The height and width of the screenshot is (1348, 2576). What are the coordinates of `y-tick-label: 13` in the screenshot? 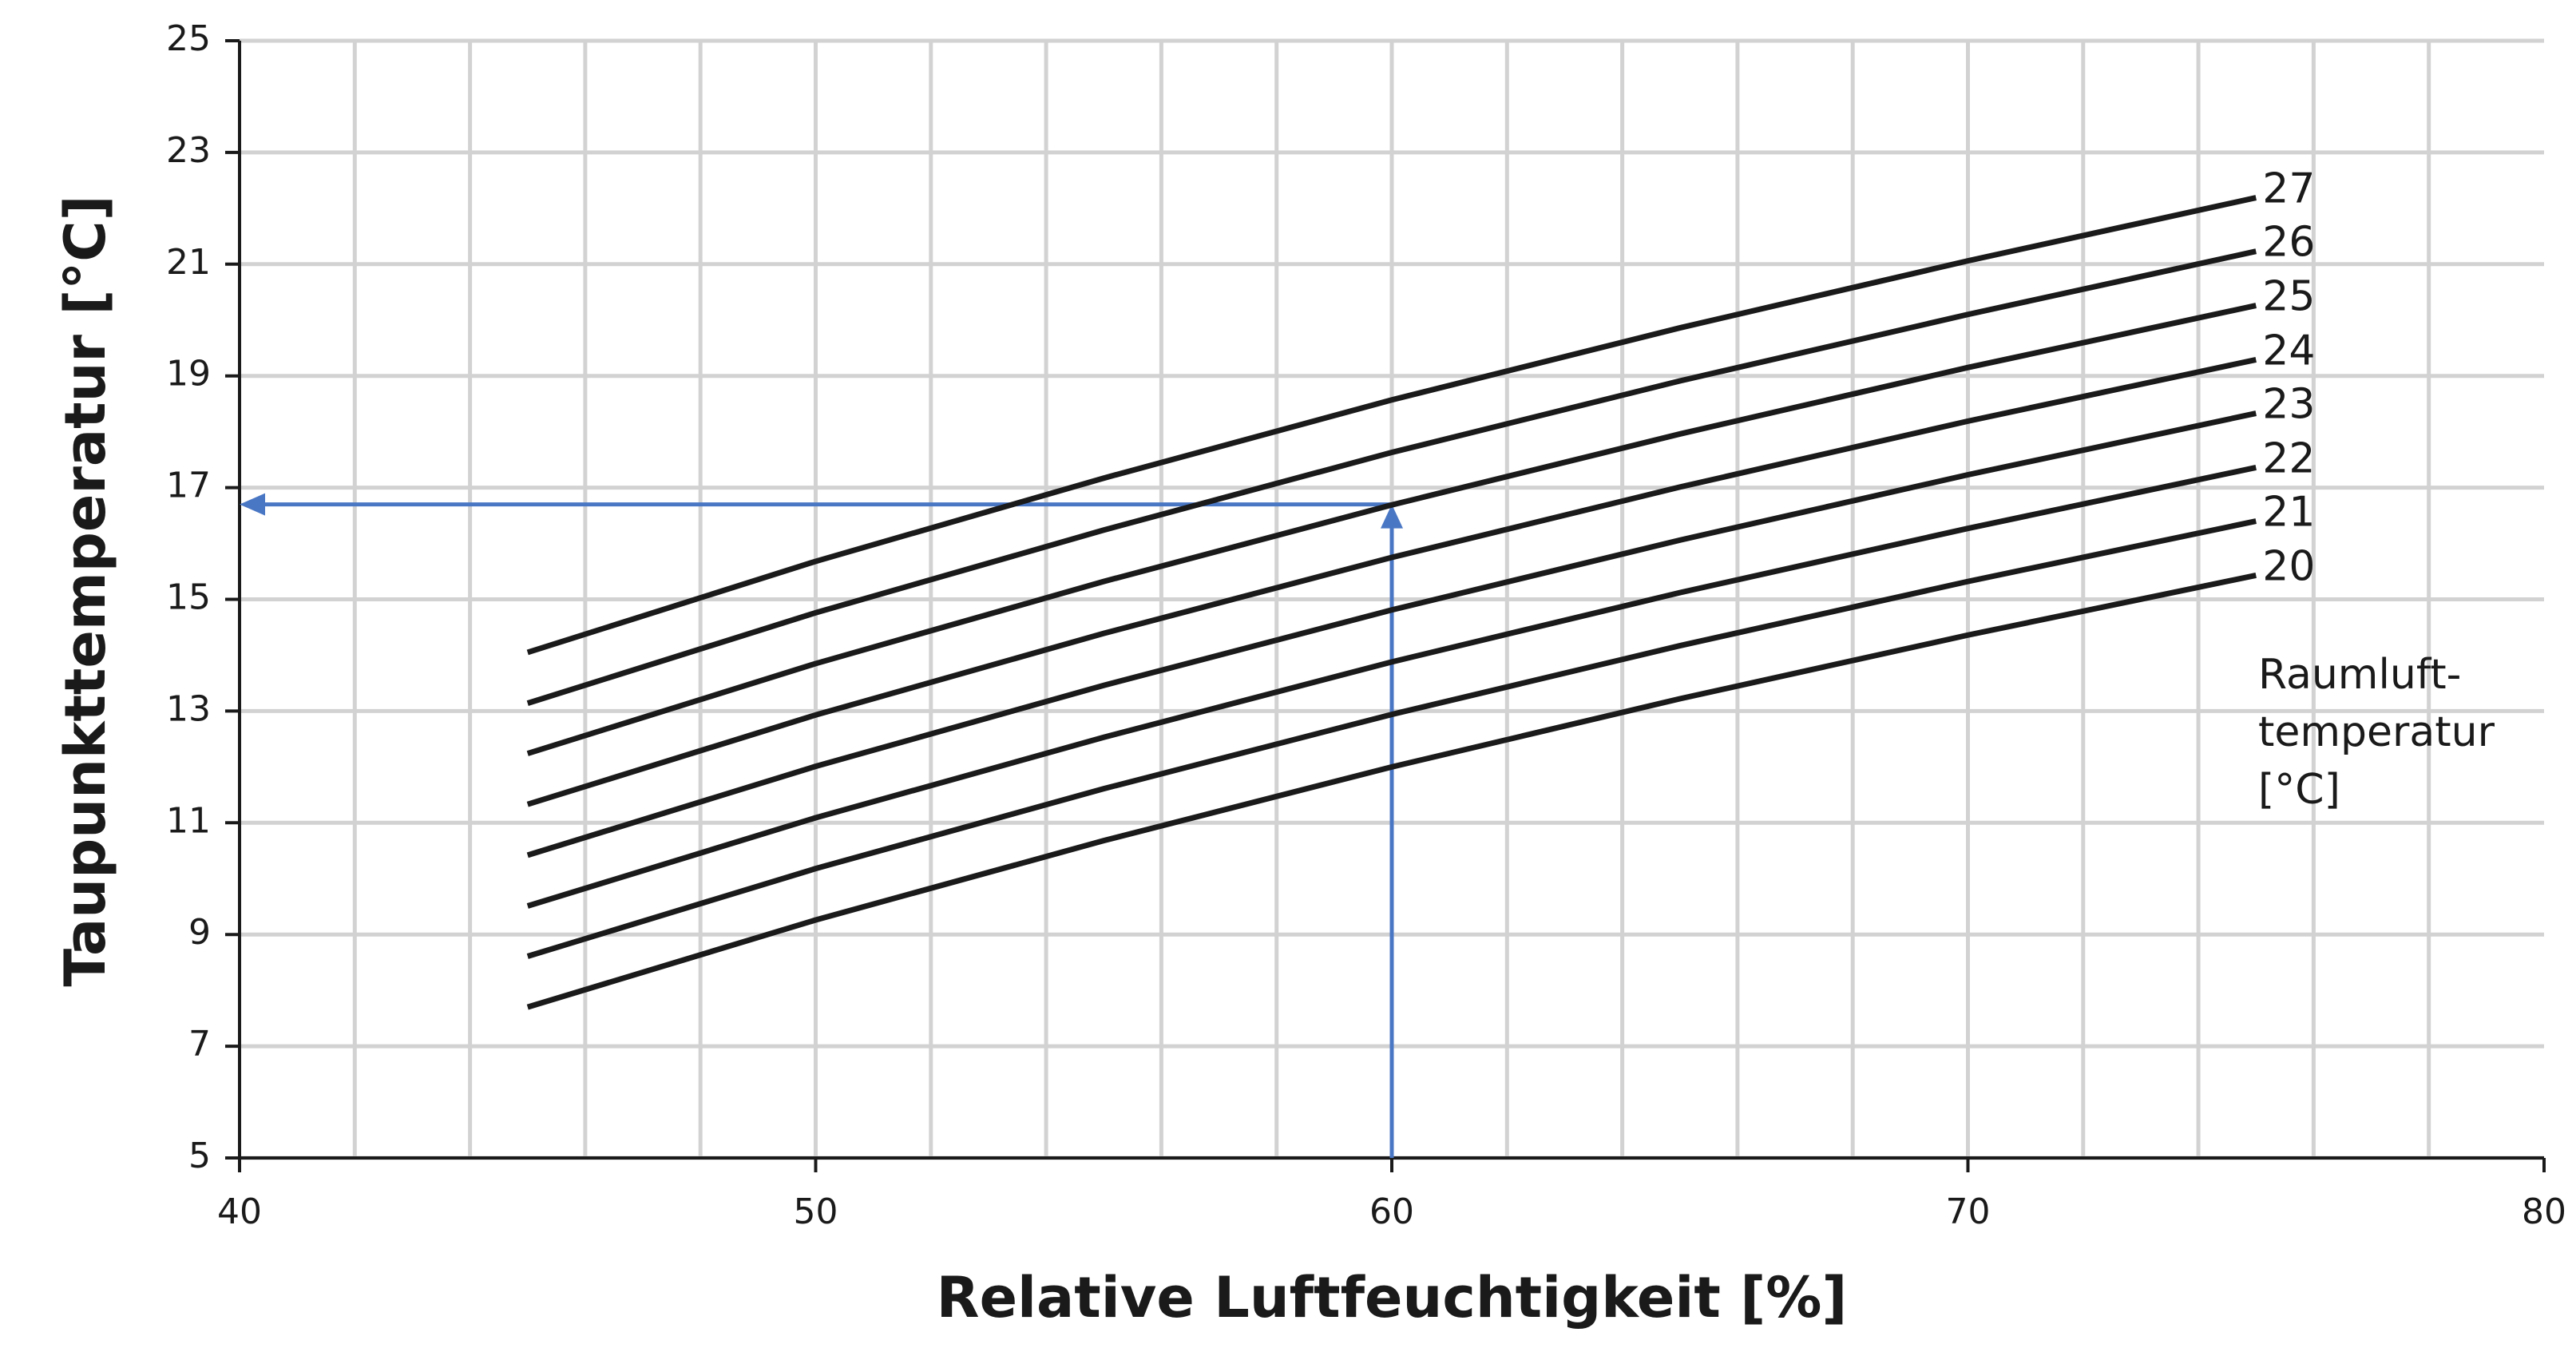 It's located at (188, 708).